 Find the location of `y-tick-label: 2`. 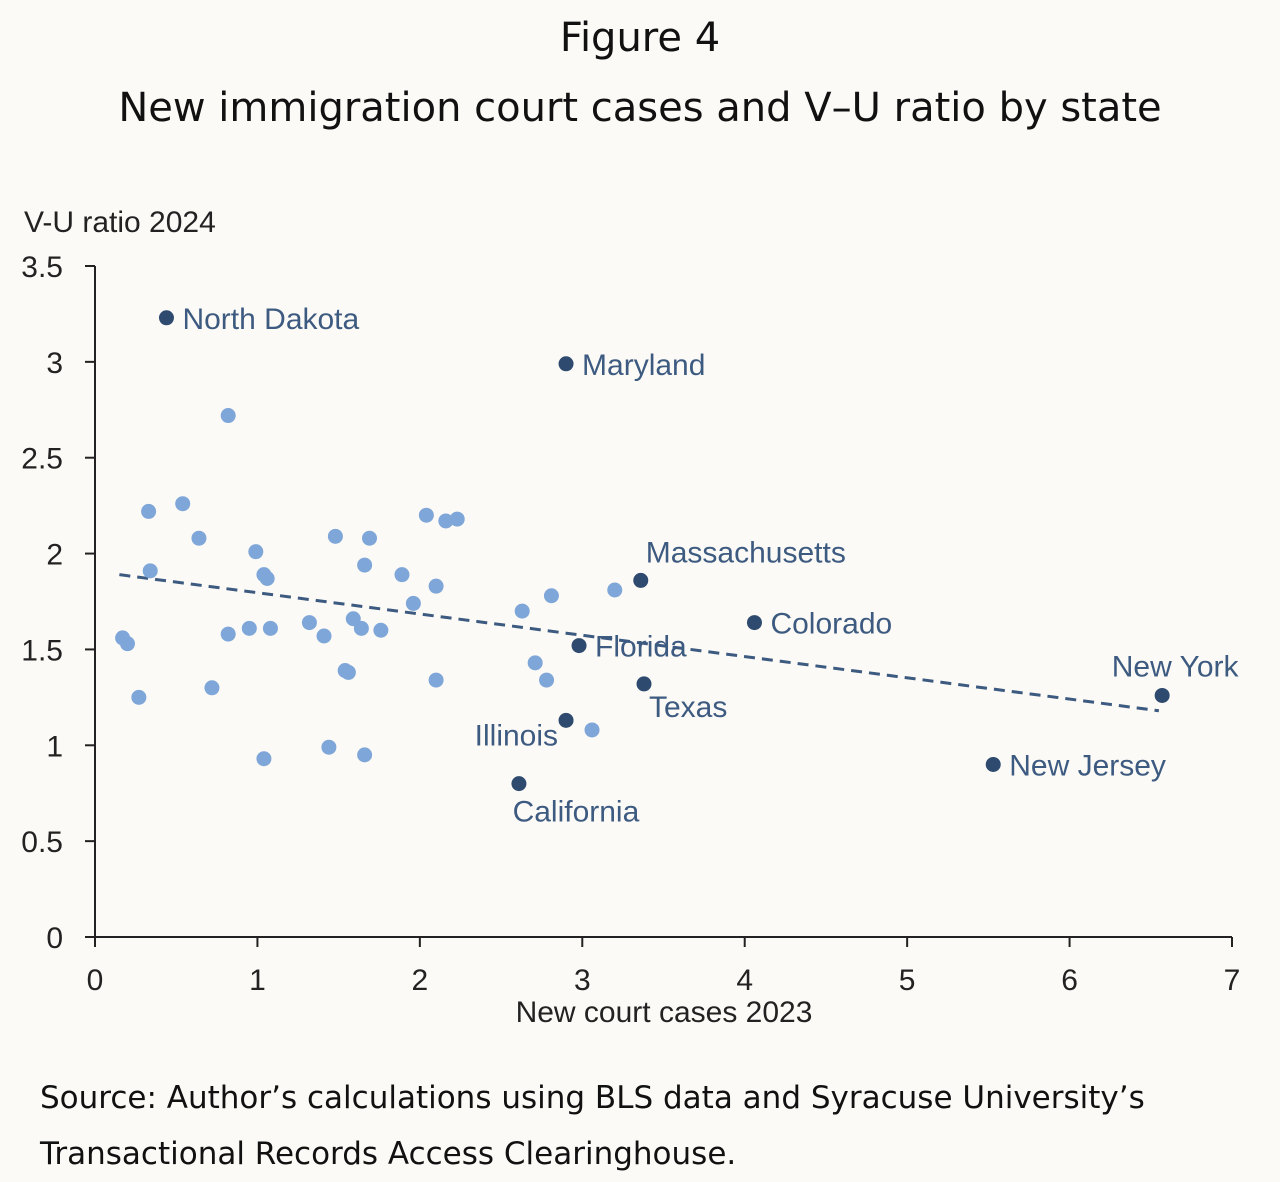

y-tick-label: 2 is located at coordinates (54, 555).